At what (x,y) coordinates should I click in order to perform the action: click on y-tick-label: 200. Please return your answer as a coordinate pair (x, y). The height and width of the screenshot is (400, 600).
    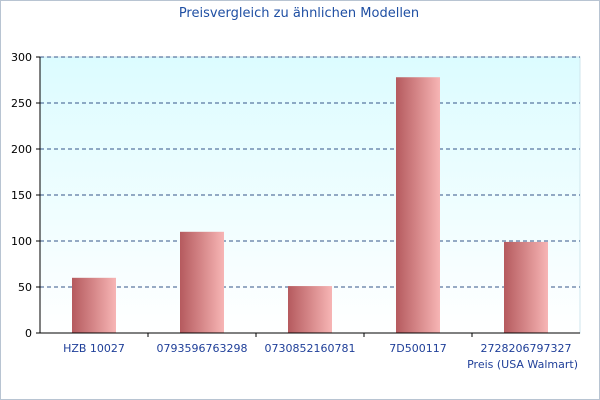
    Looking at the image, I should click on (21, 149).